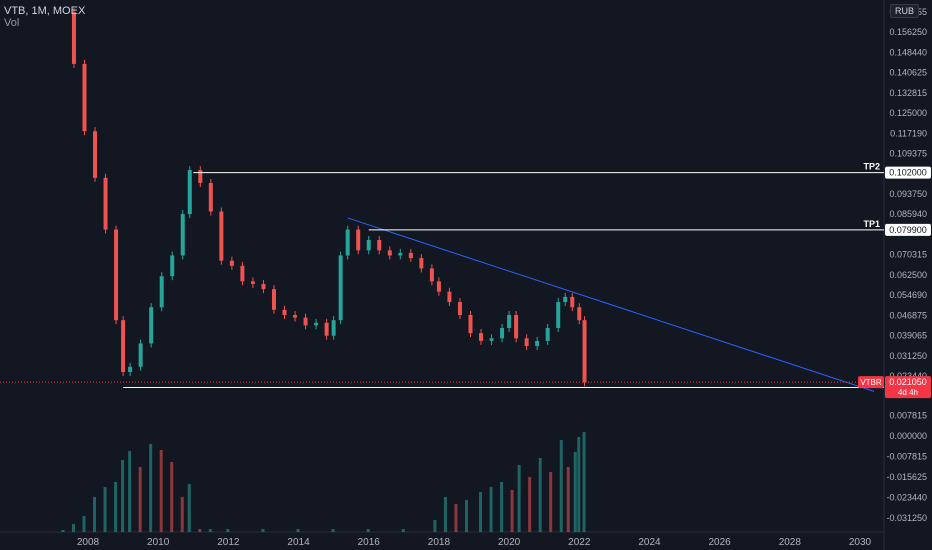 This screenshot has width=932, height=550. Describe the element at coordinates (908, 376) in the screenshot. I see `price-tick-label: 0.023440` at that location.